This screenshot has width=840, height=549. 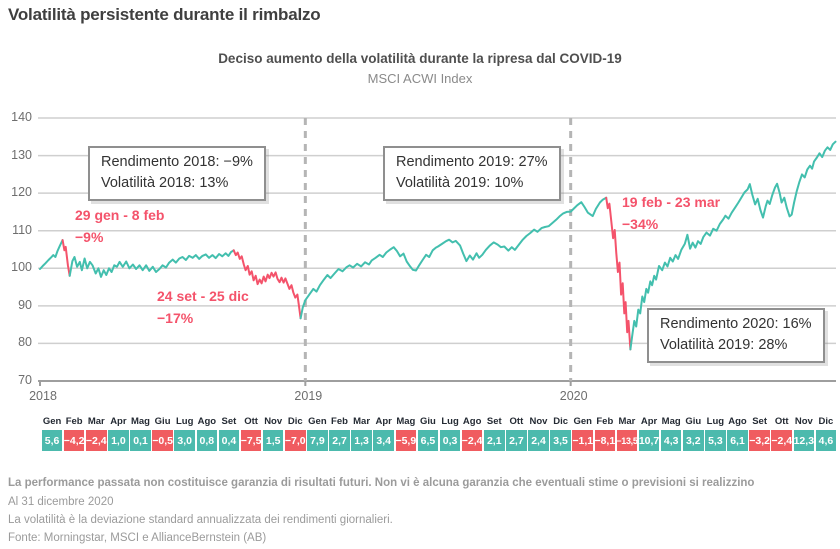 What do you see at coordinates (450, 440) in the screenshot?
I see `monthly-return-cell: 0,3` at bounding box center [450, 440].